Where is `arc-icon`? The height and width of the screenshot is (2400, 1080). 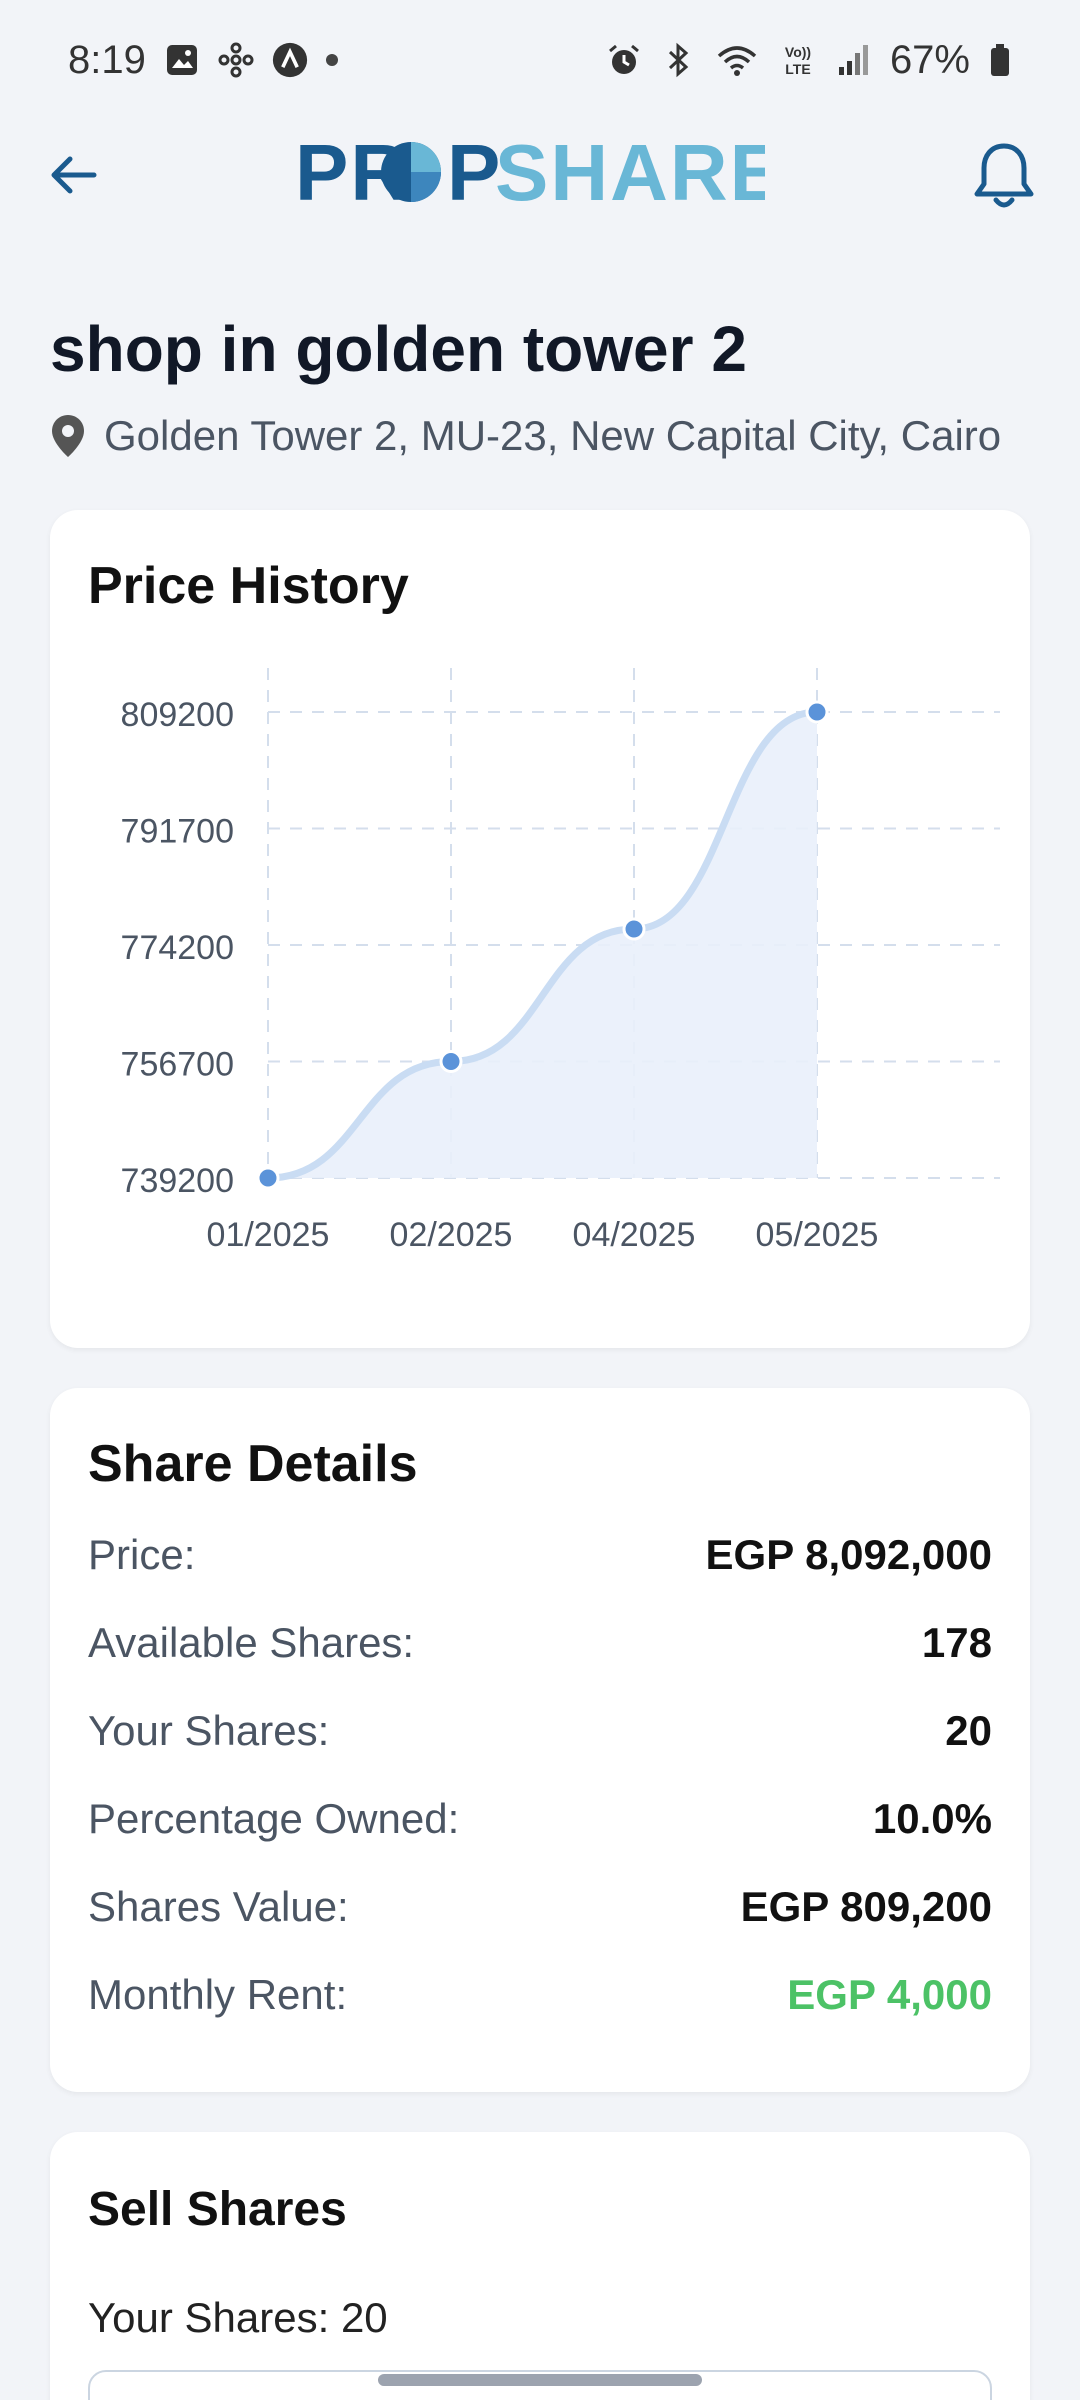
arc-icon is located at coordinates (290, 60).